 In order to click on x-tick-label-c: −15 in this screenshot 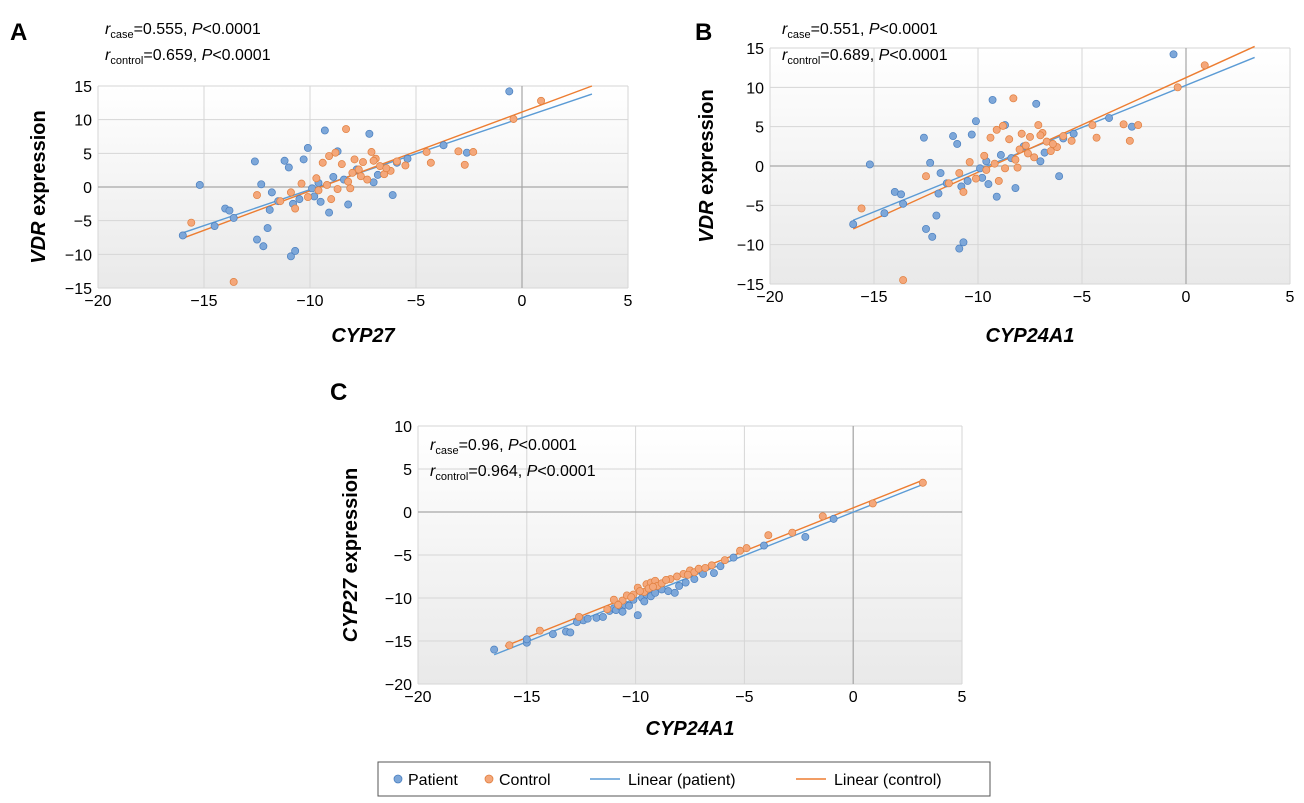, I will do `click(526, 697)`.